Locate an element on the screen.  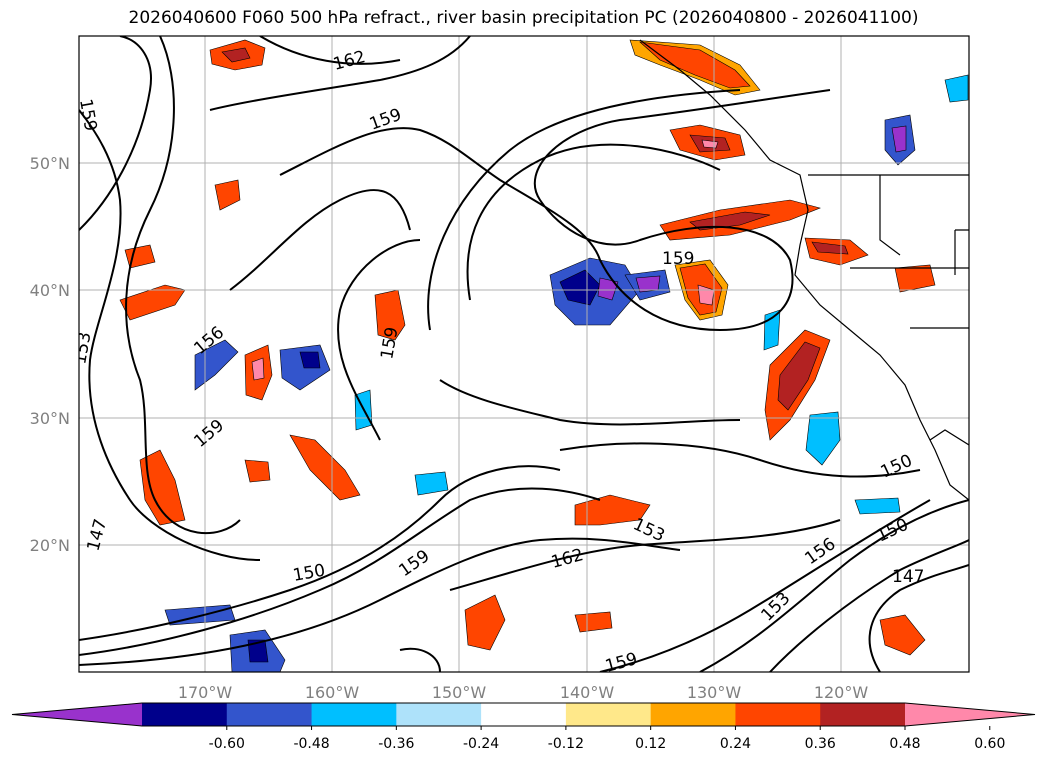
colorbar-outline is located at coordinates (523, 714).